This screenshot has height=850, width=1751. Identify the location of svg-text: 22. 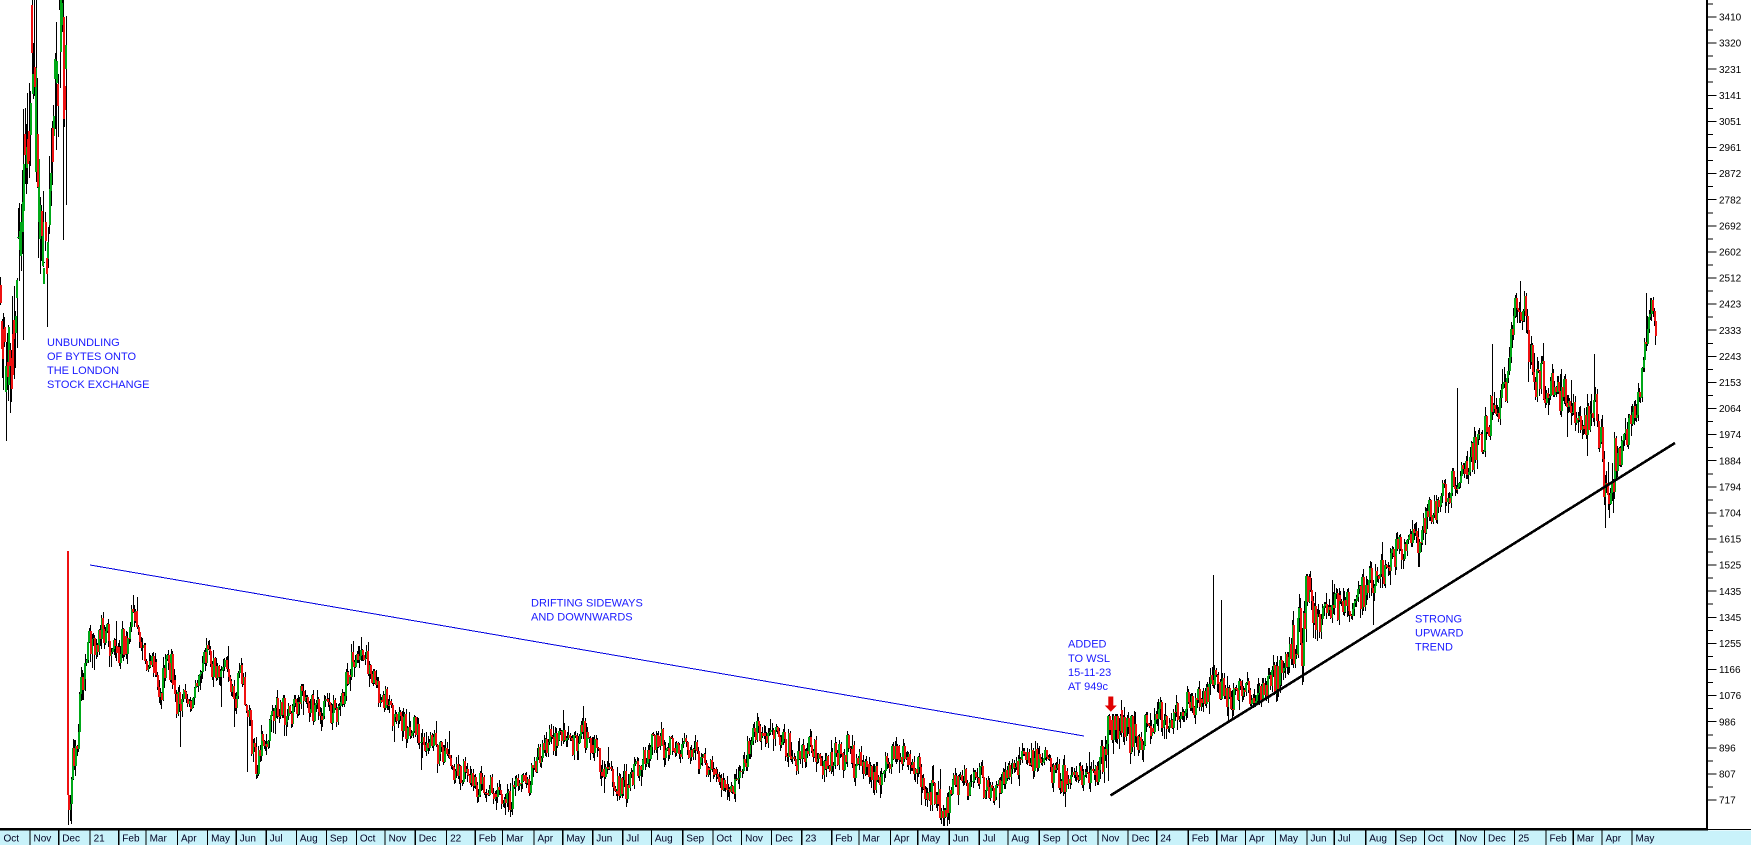
(456, 839).